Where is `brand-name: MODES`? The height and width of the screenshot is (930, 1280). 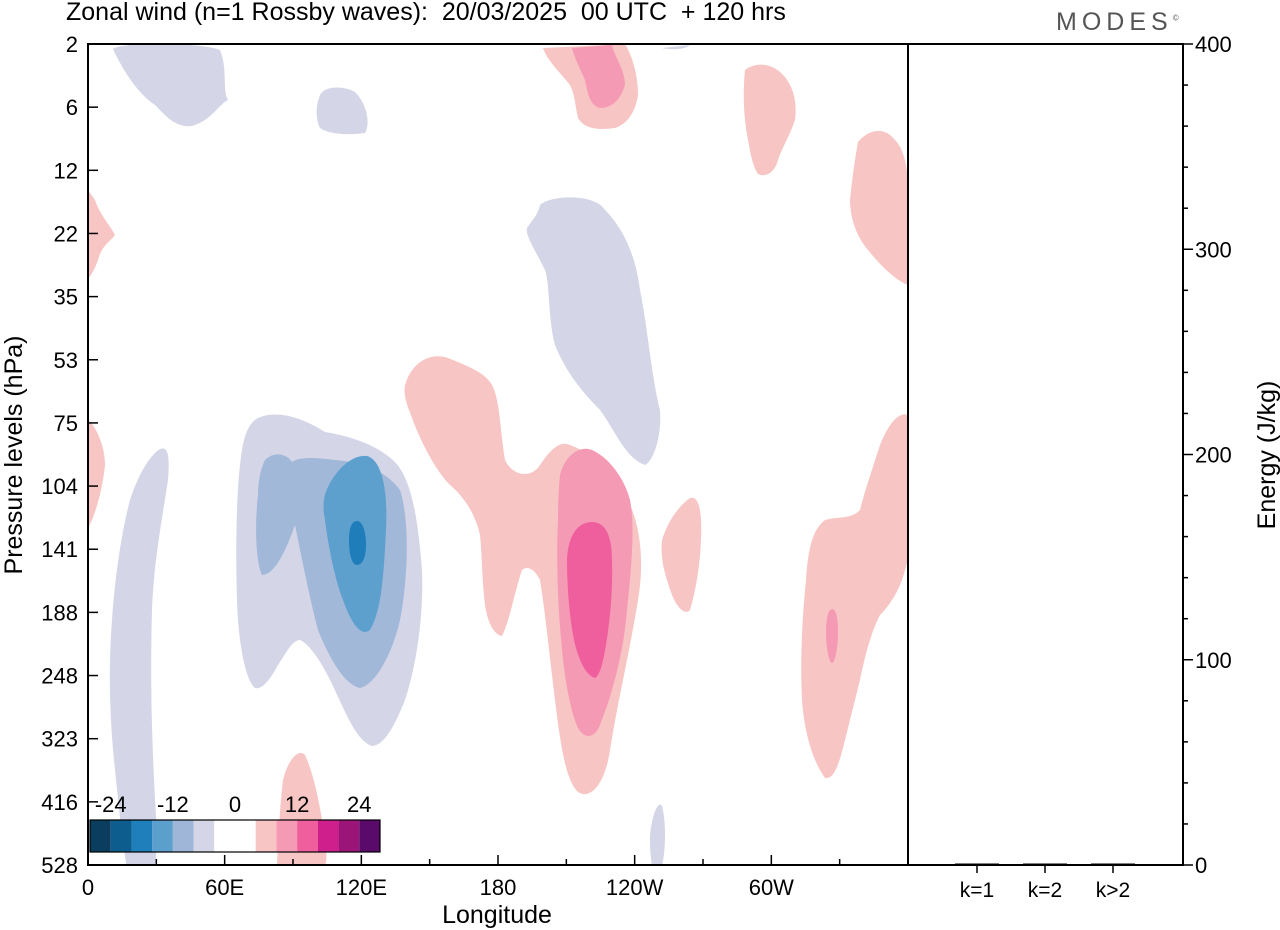
brand-name: MODES is located at coordinates (1114, 22).